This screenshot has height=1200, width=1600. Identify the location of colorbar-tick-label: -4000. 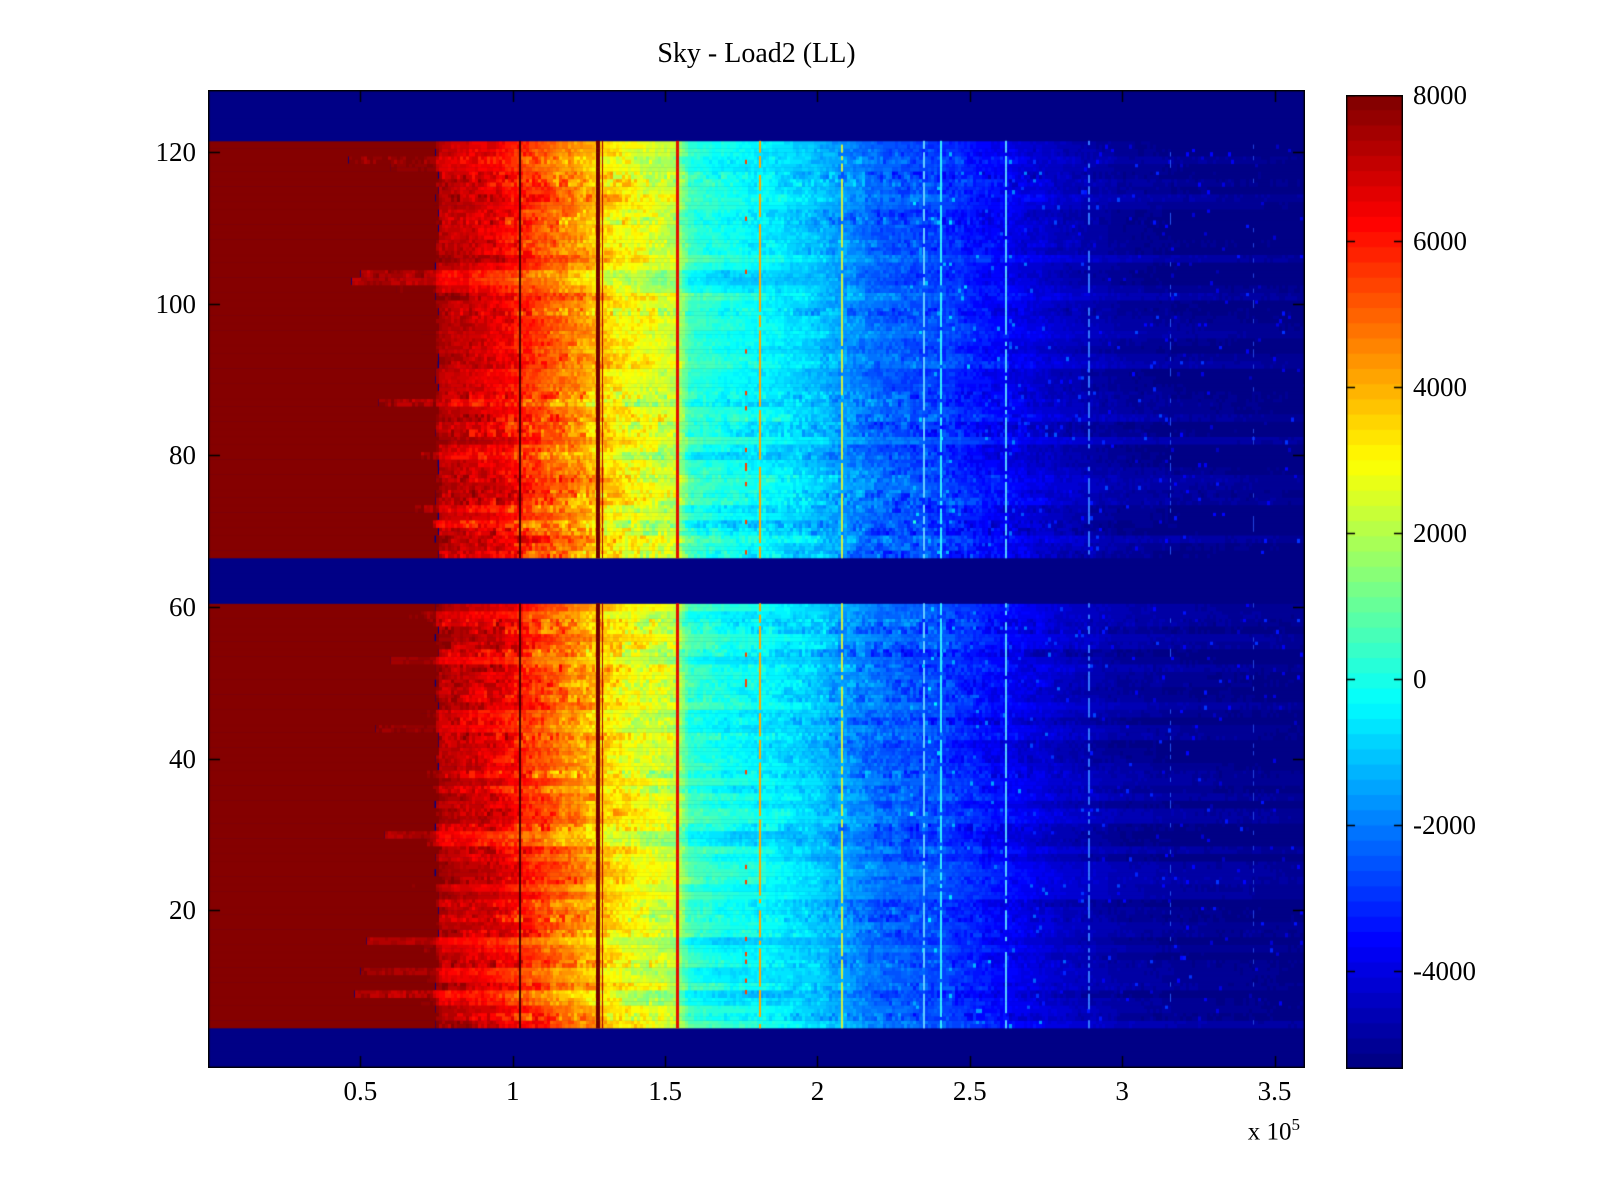
(1444, 971).